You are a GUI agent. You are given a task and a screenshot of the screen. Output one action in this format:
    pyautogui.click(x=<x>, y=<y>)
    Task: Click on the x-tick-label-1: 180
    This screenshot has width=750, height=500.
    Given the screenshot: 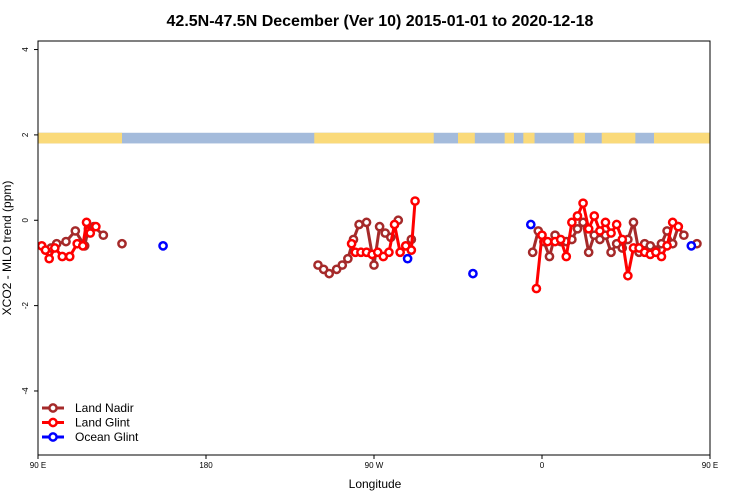 What is the action you would take?
    pyautogui.click(x=206, y=465)
    